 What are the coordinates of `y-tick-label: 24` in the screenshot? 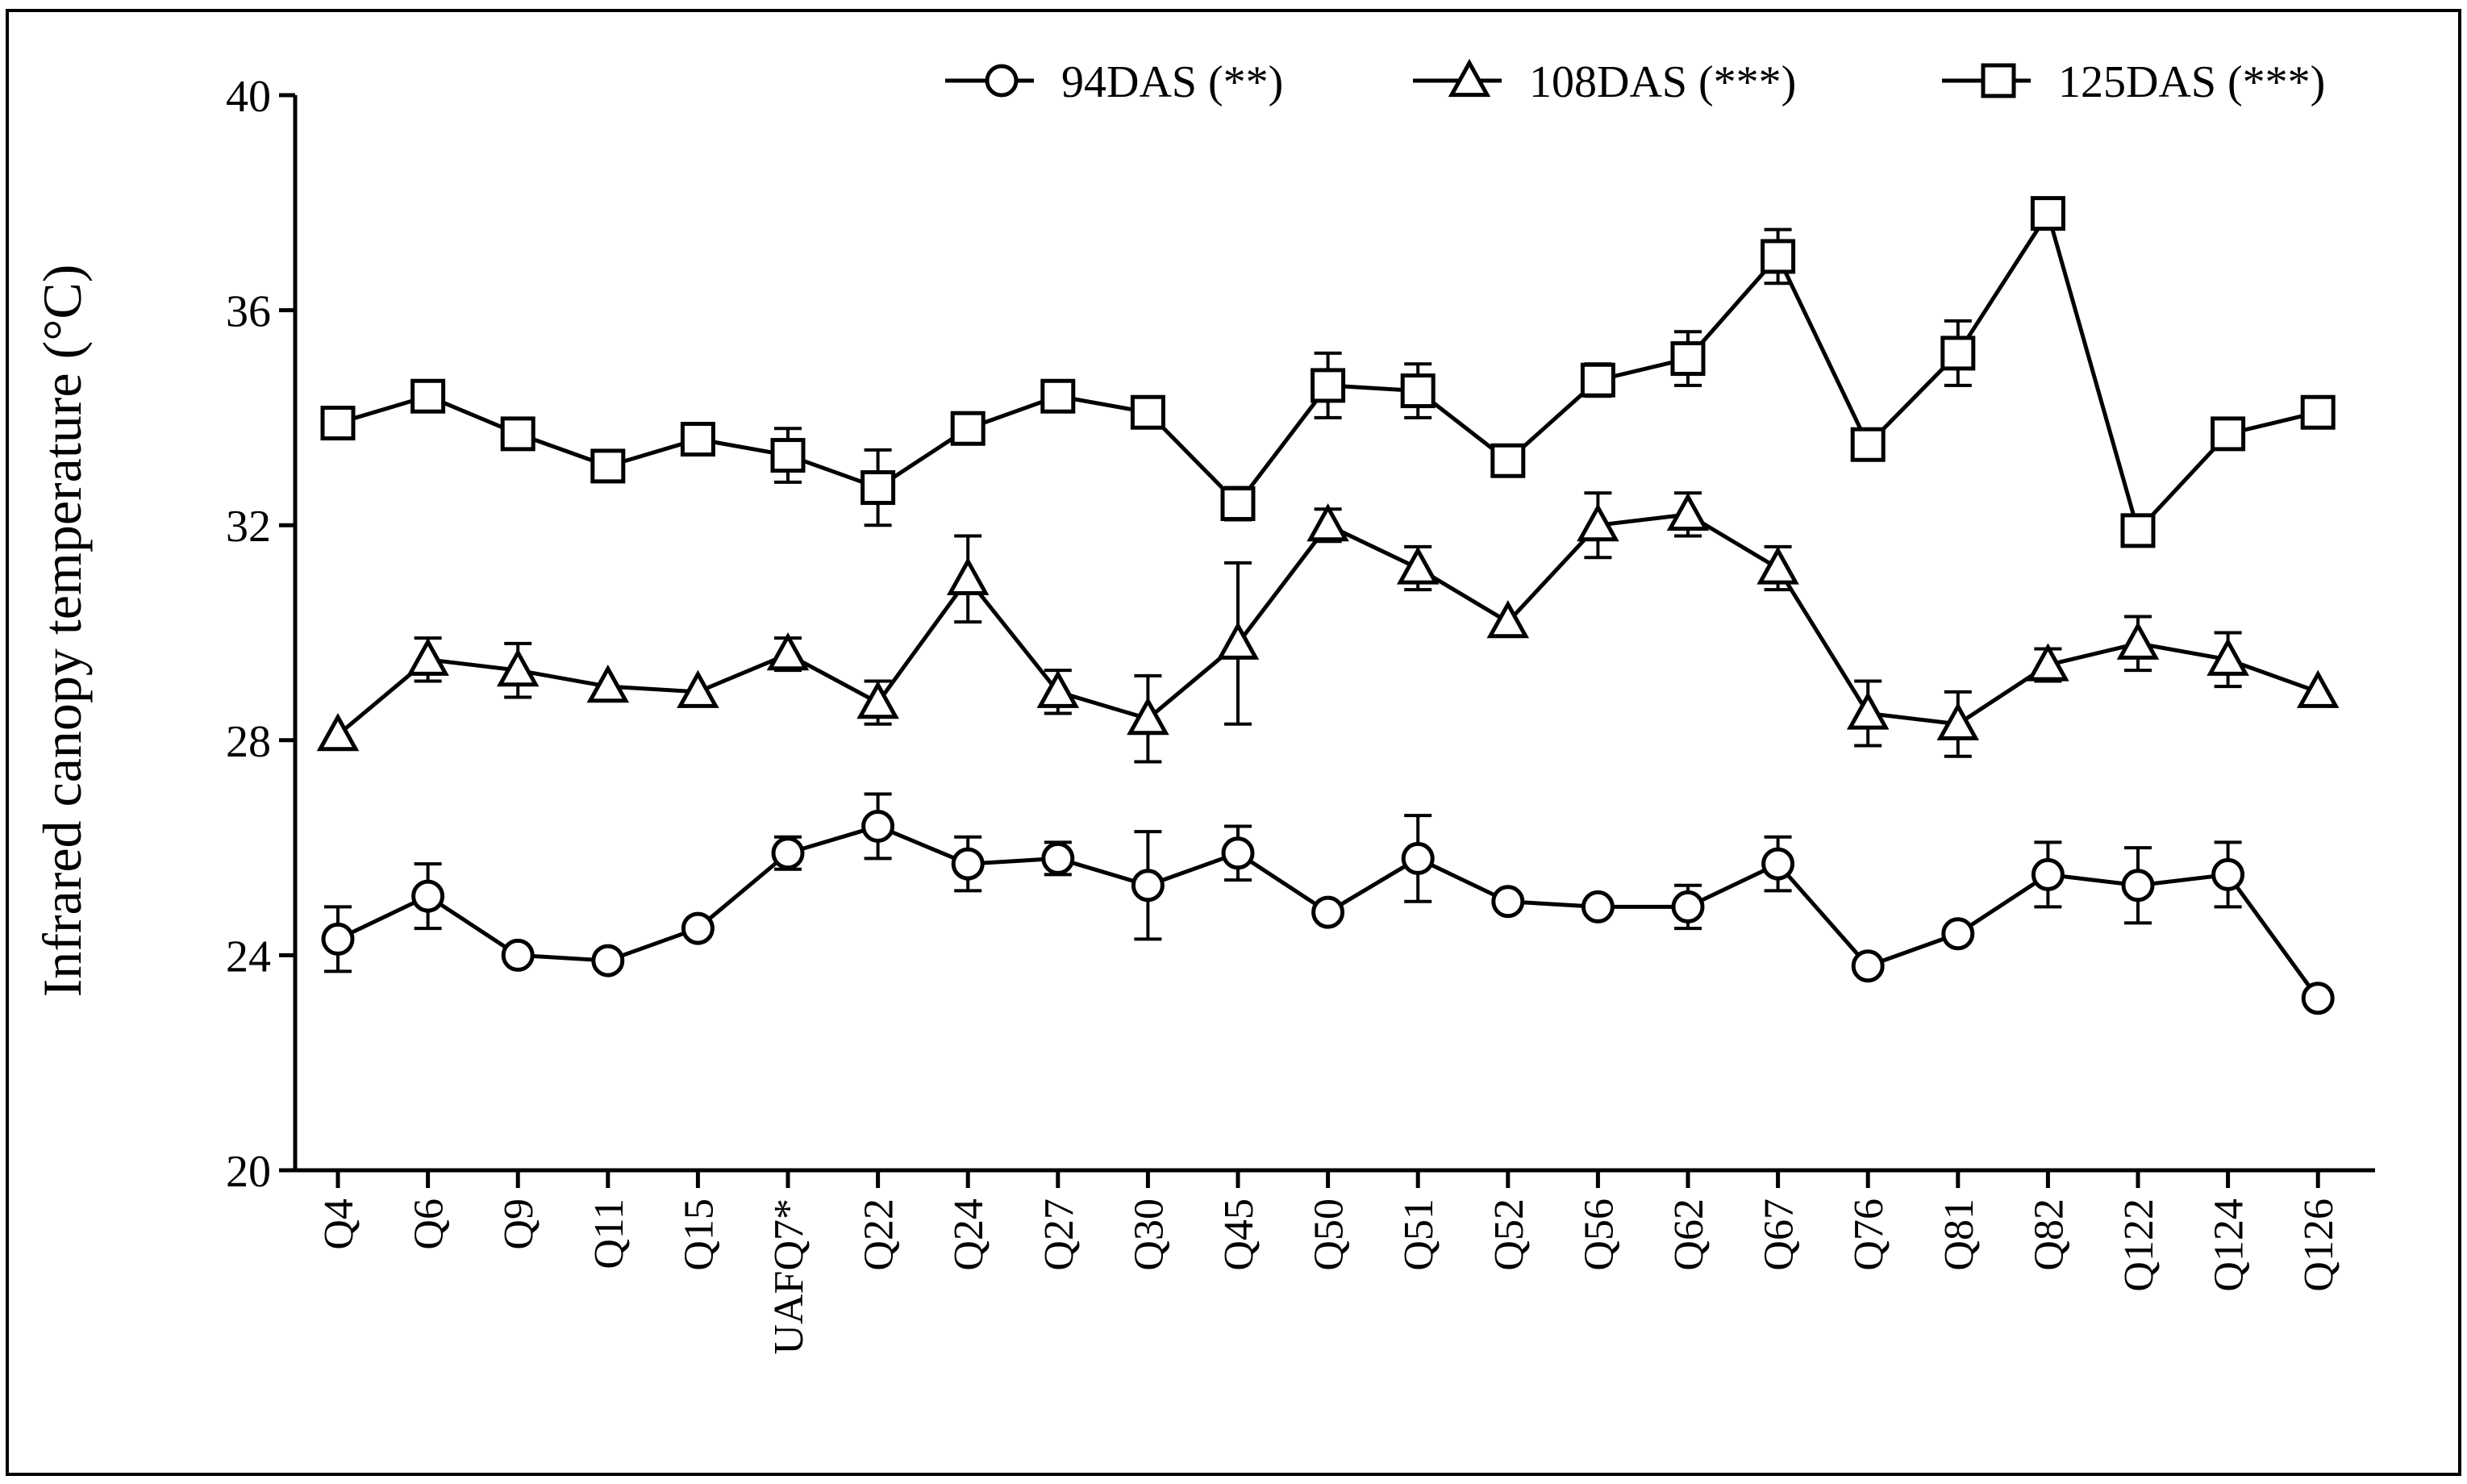 It's located at (248, 957).